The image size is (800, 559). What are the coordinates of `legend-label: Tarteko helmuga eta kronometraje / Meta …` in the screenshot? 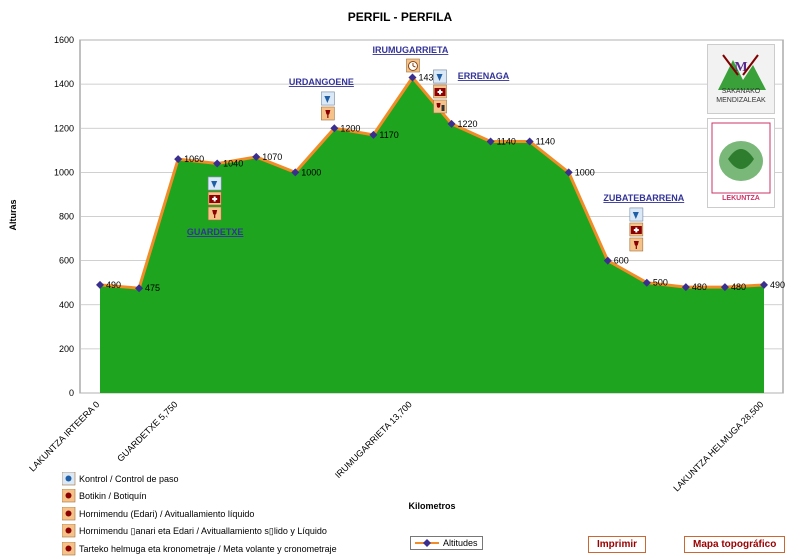 It's located at (208, 548).